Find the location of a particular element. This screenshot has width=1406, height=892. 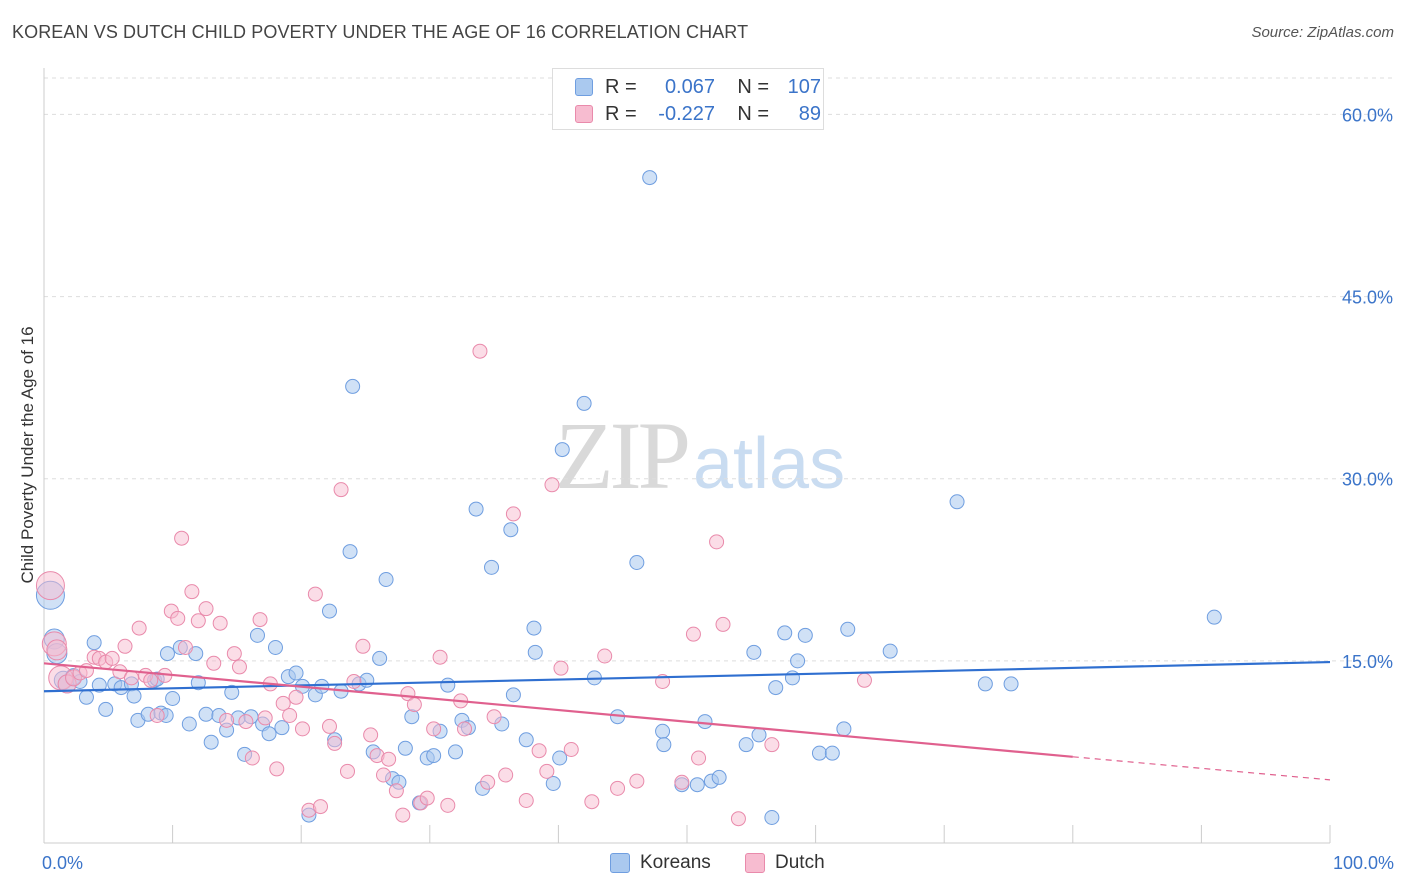

y-tick-label: 15.0% is located at coordinates (1367, 662).